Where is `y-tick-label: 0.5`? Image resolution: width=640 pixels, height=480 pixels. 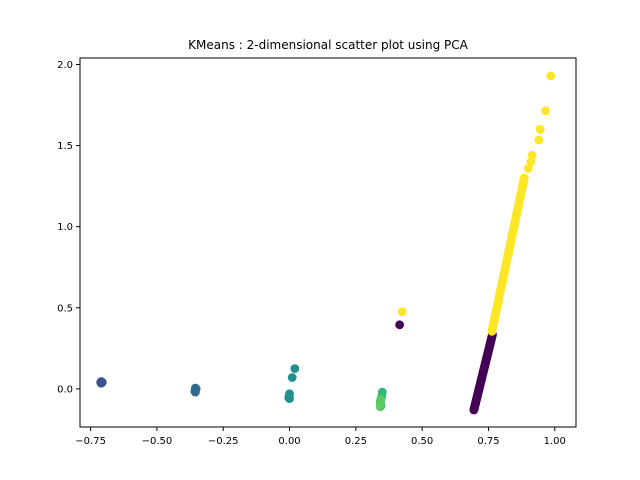 y-tick-label: 0.5 is located at coordinates (65, 308).